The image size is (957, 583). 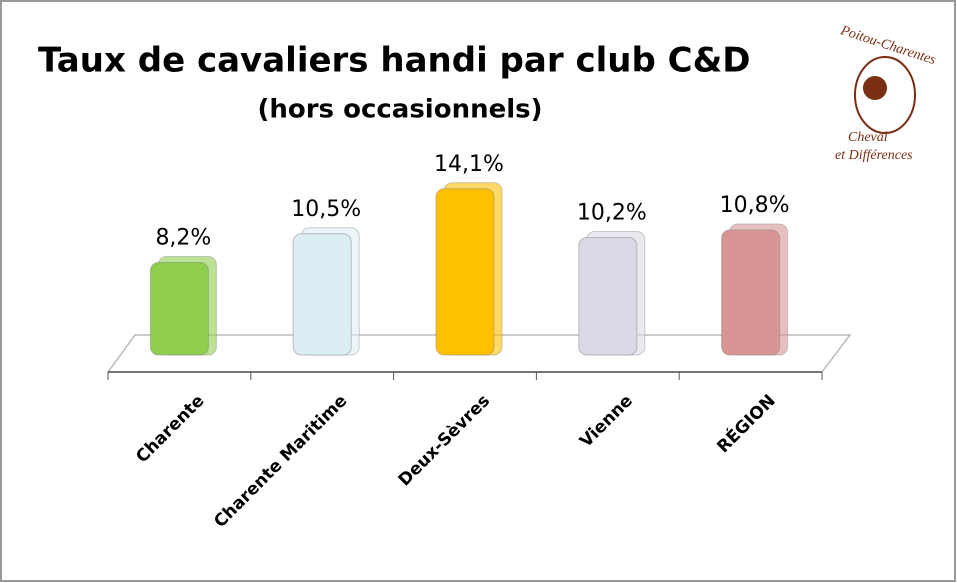 What do you see at coordinates (612, 213) in the screenshot?
I see `data-label: 10,2%` at bounding box center [612, 213].